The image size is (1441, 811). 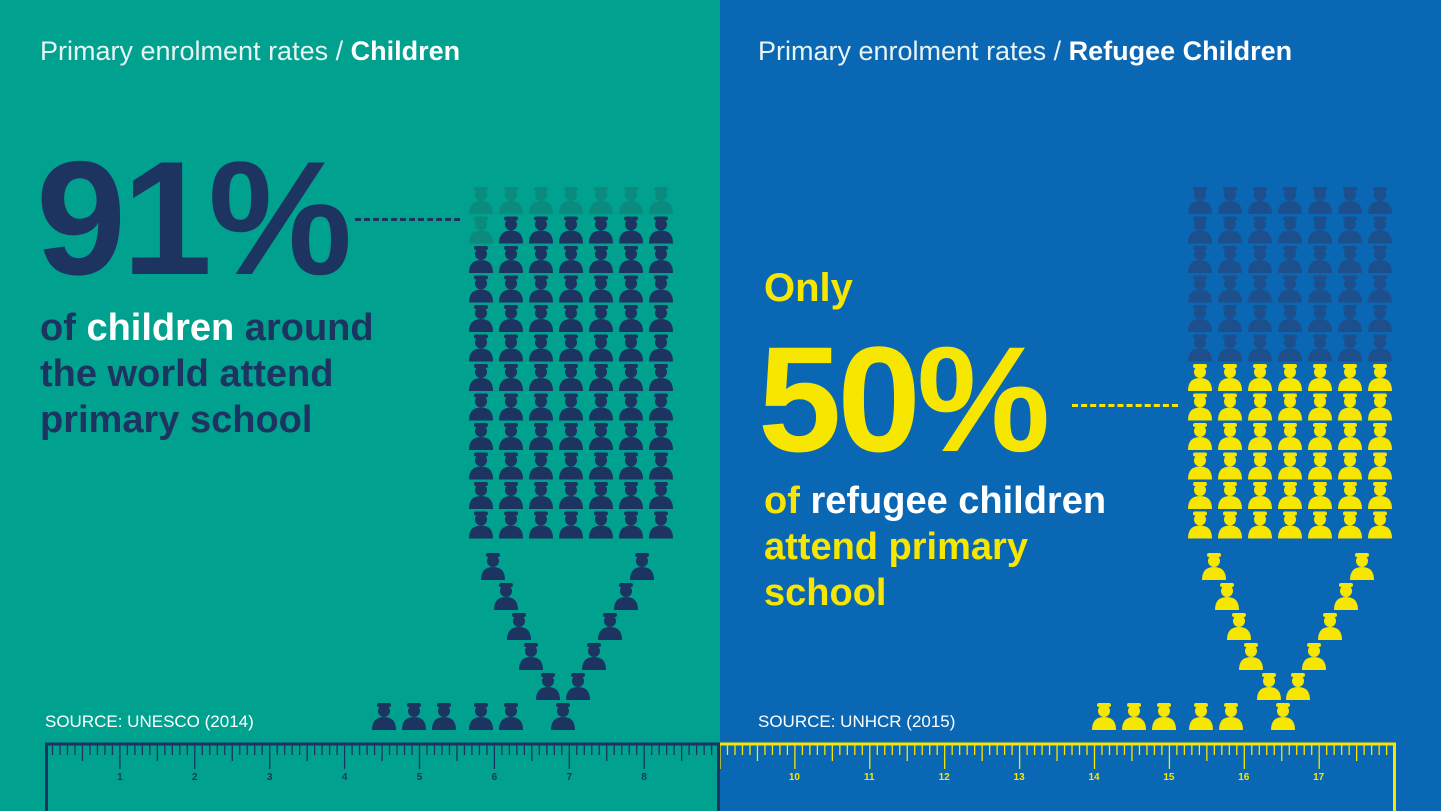 What do you see at coordinates (345, 777) in the screenshot?
I see `ruler-label: 4` at bounding box center [345, 777].